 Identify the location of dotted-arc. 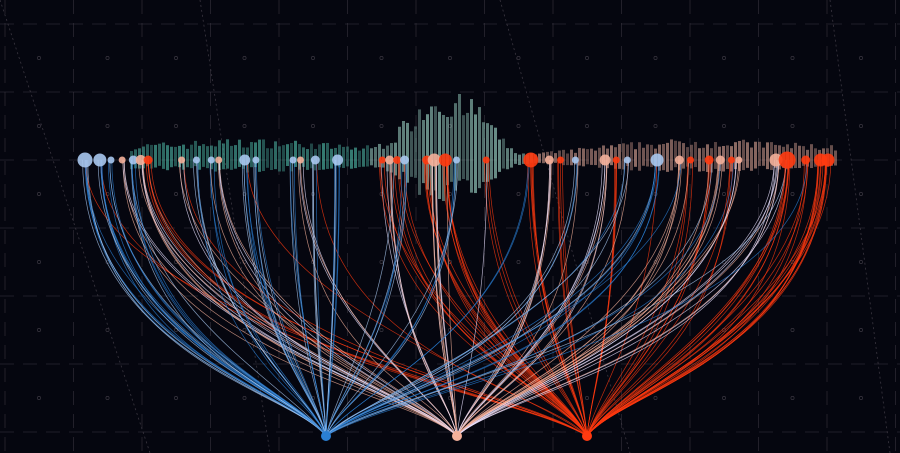
(235, 226).